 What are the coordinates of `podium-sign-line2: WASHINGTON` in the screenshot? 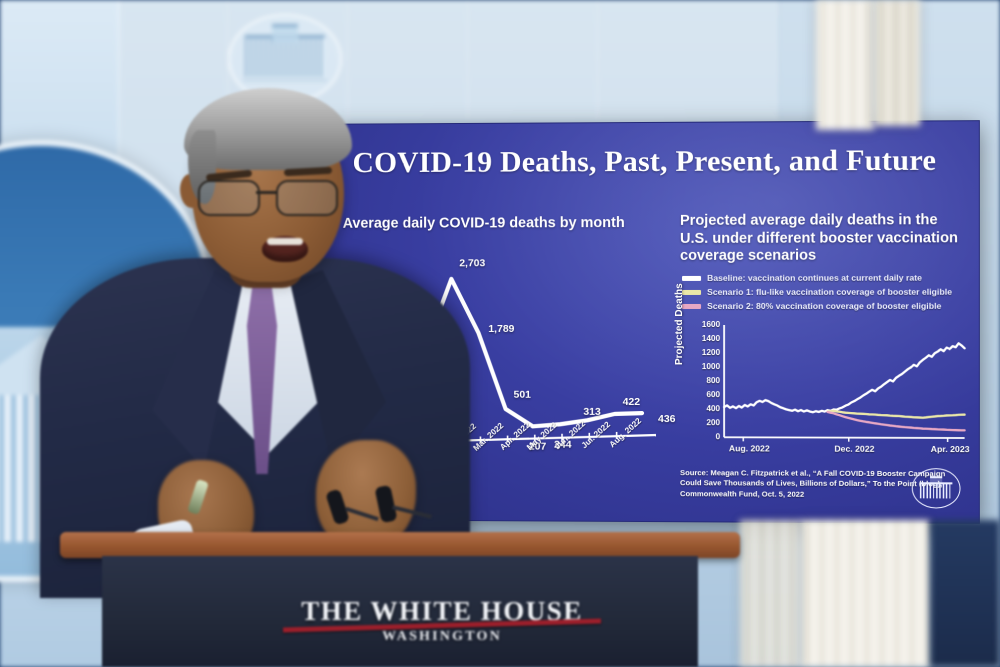 It's located at (442, 636).